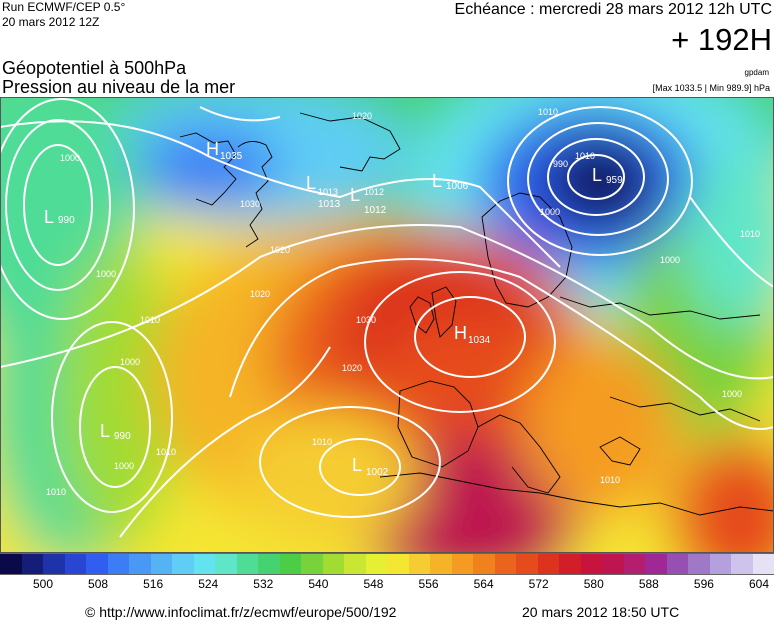  I want to click on color-scale-tick-label: 532, so click(263, 584).